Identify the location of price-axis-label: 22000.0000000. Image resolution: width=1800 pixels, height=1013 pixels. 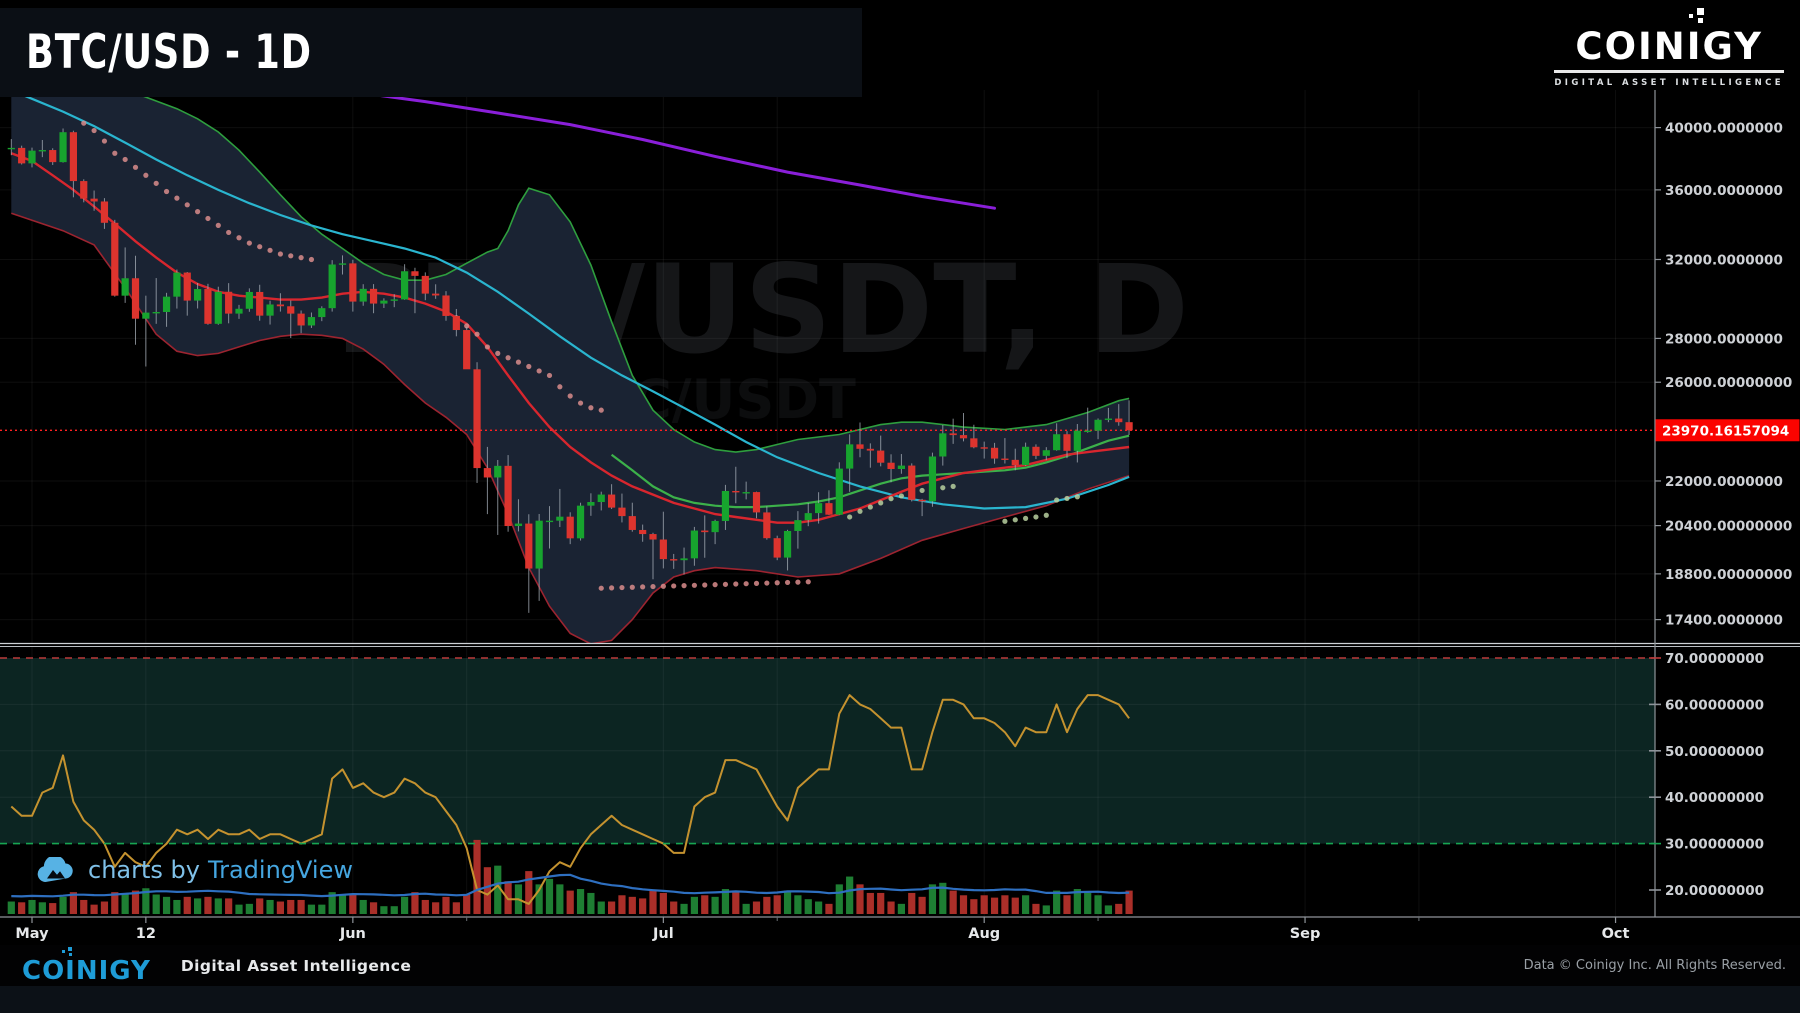
(1724, 482).